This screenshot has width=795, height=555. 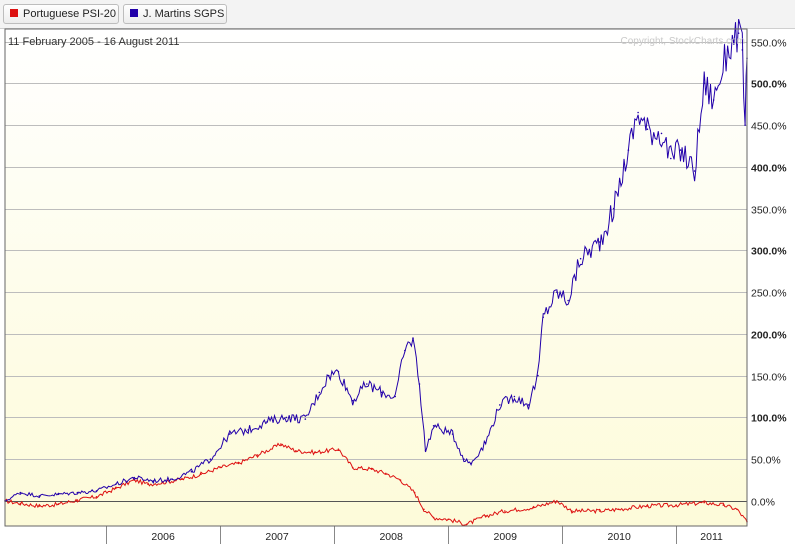 What do you see at coordinates (769, 252) in the screenshot?
I see `y-tick-label: 300.0%` at bounding box center [769, 252].